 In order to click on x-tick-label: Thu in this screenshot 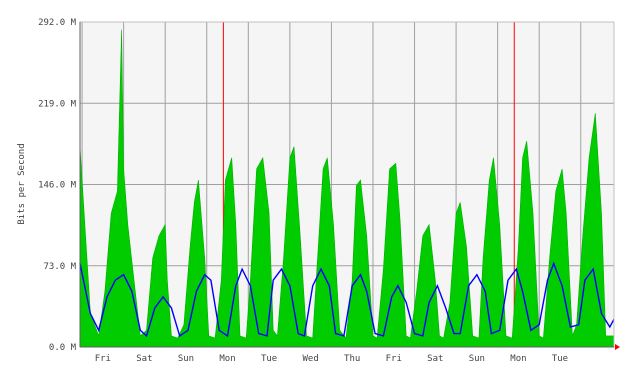, I will do `click(352, 359)`.